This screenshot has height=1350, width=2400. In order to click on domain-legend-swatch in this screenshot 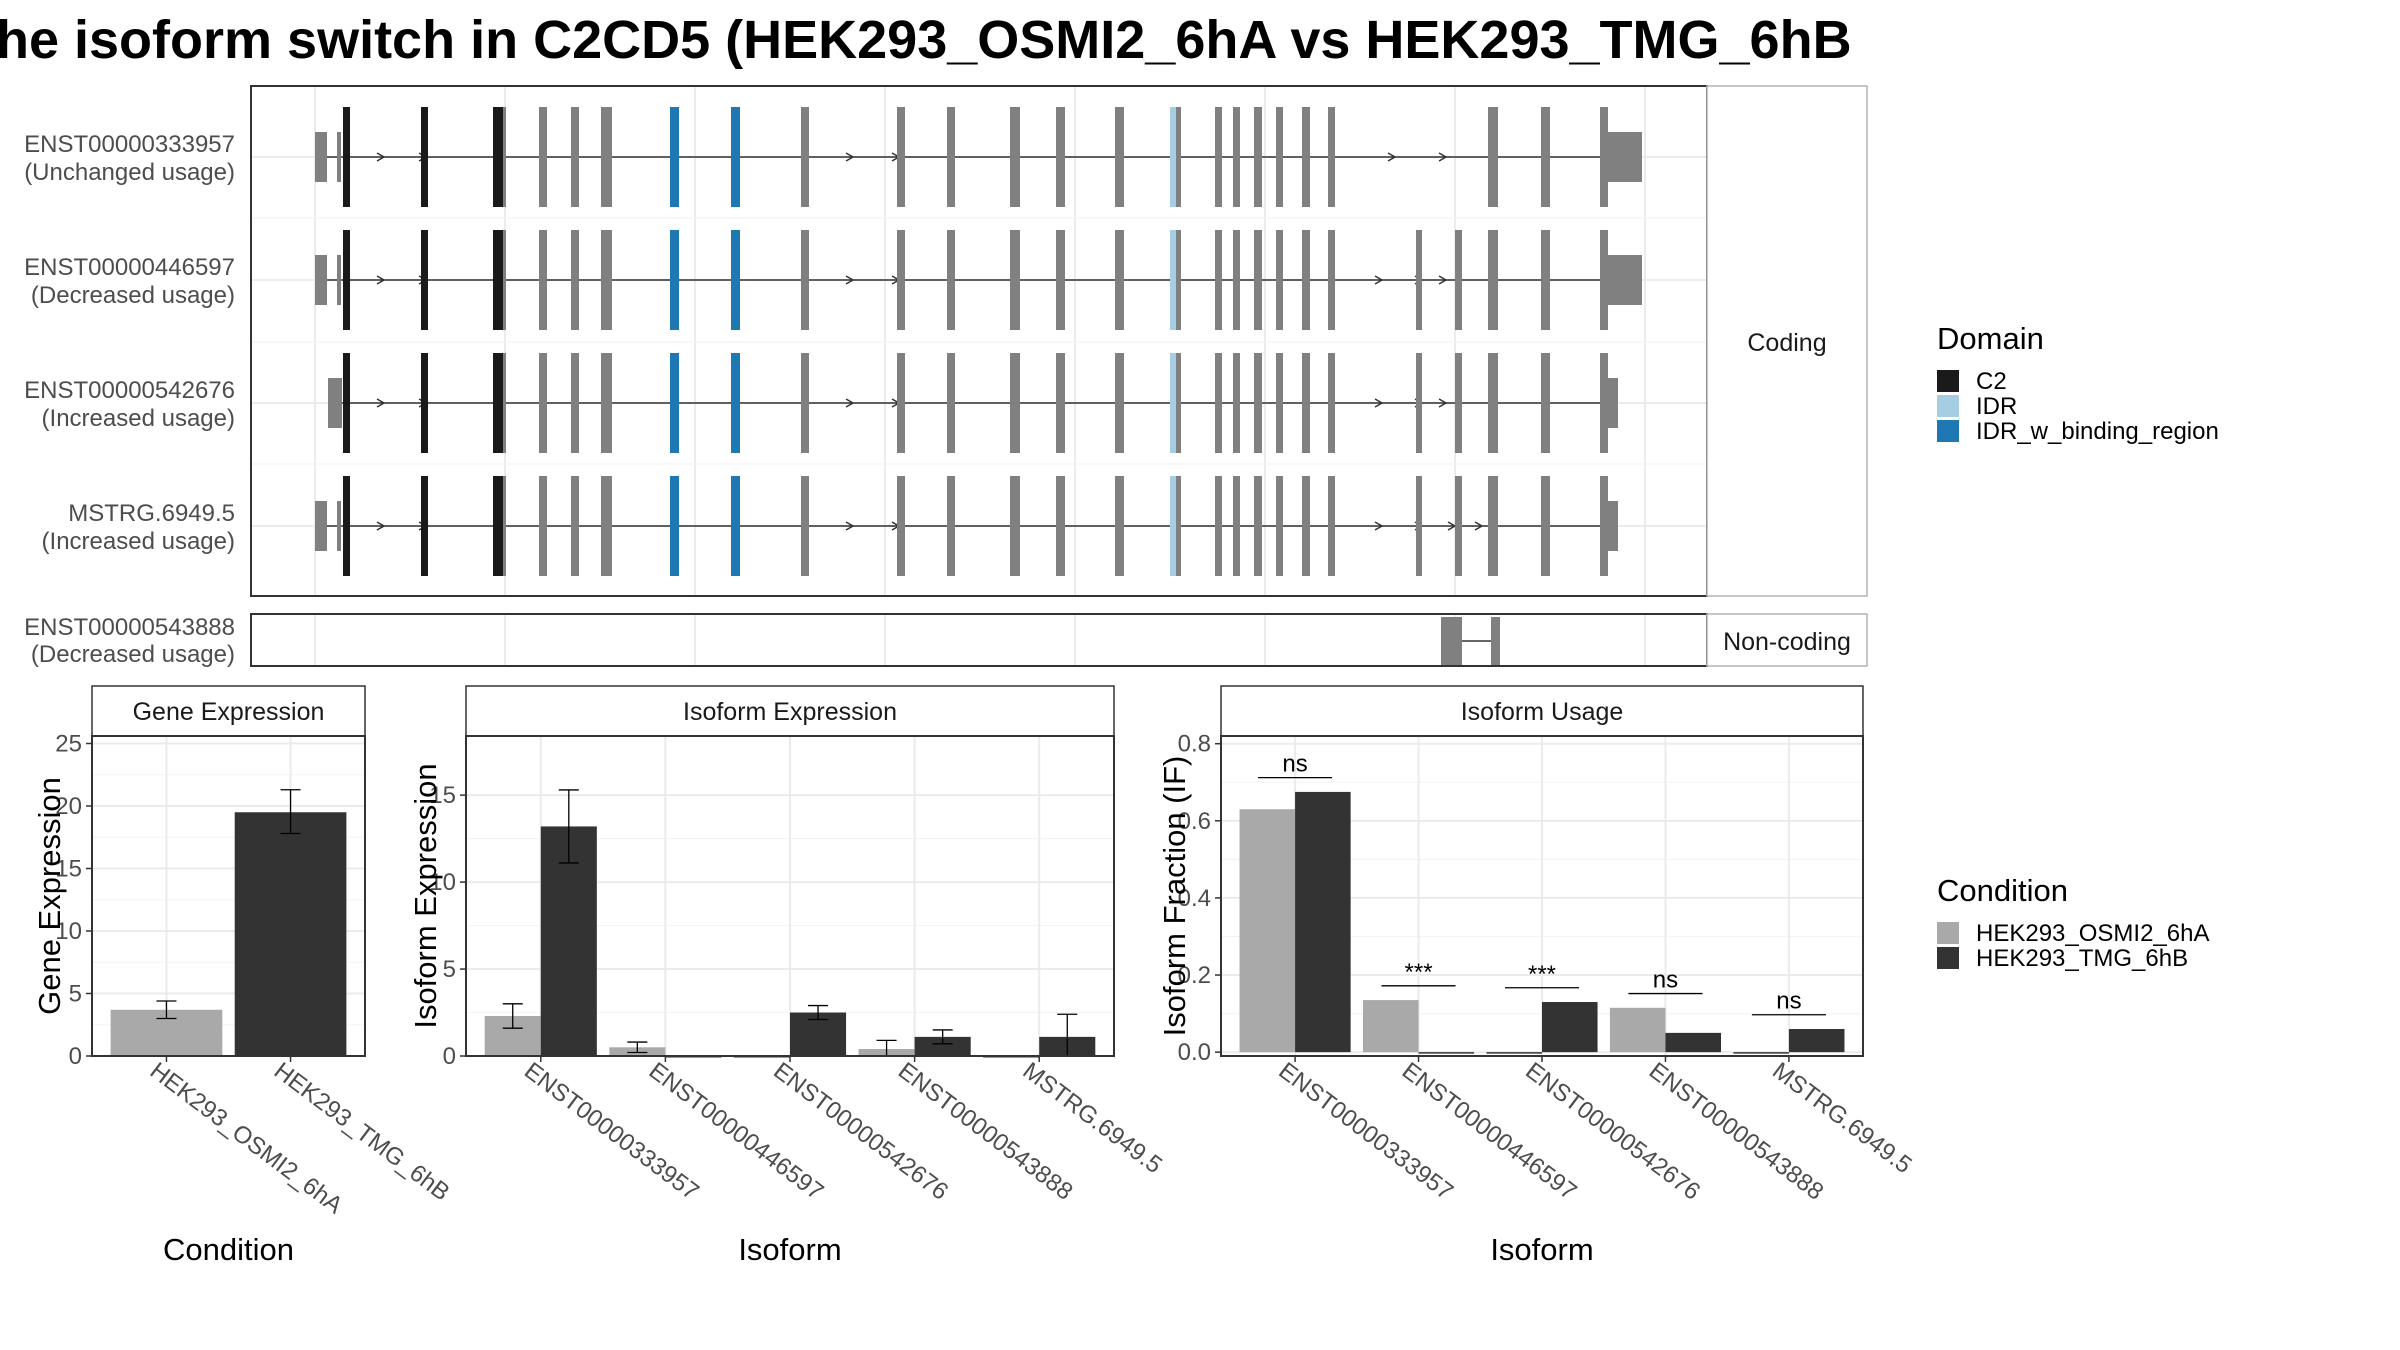, I will do `click(1948, 381)`.